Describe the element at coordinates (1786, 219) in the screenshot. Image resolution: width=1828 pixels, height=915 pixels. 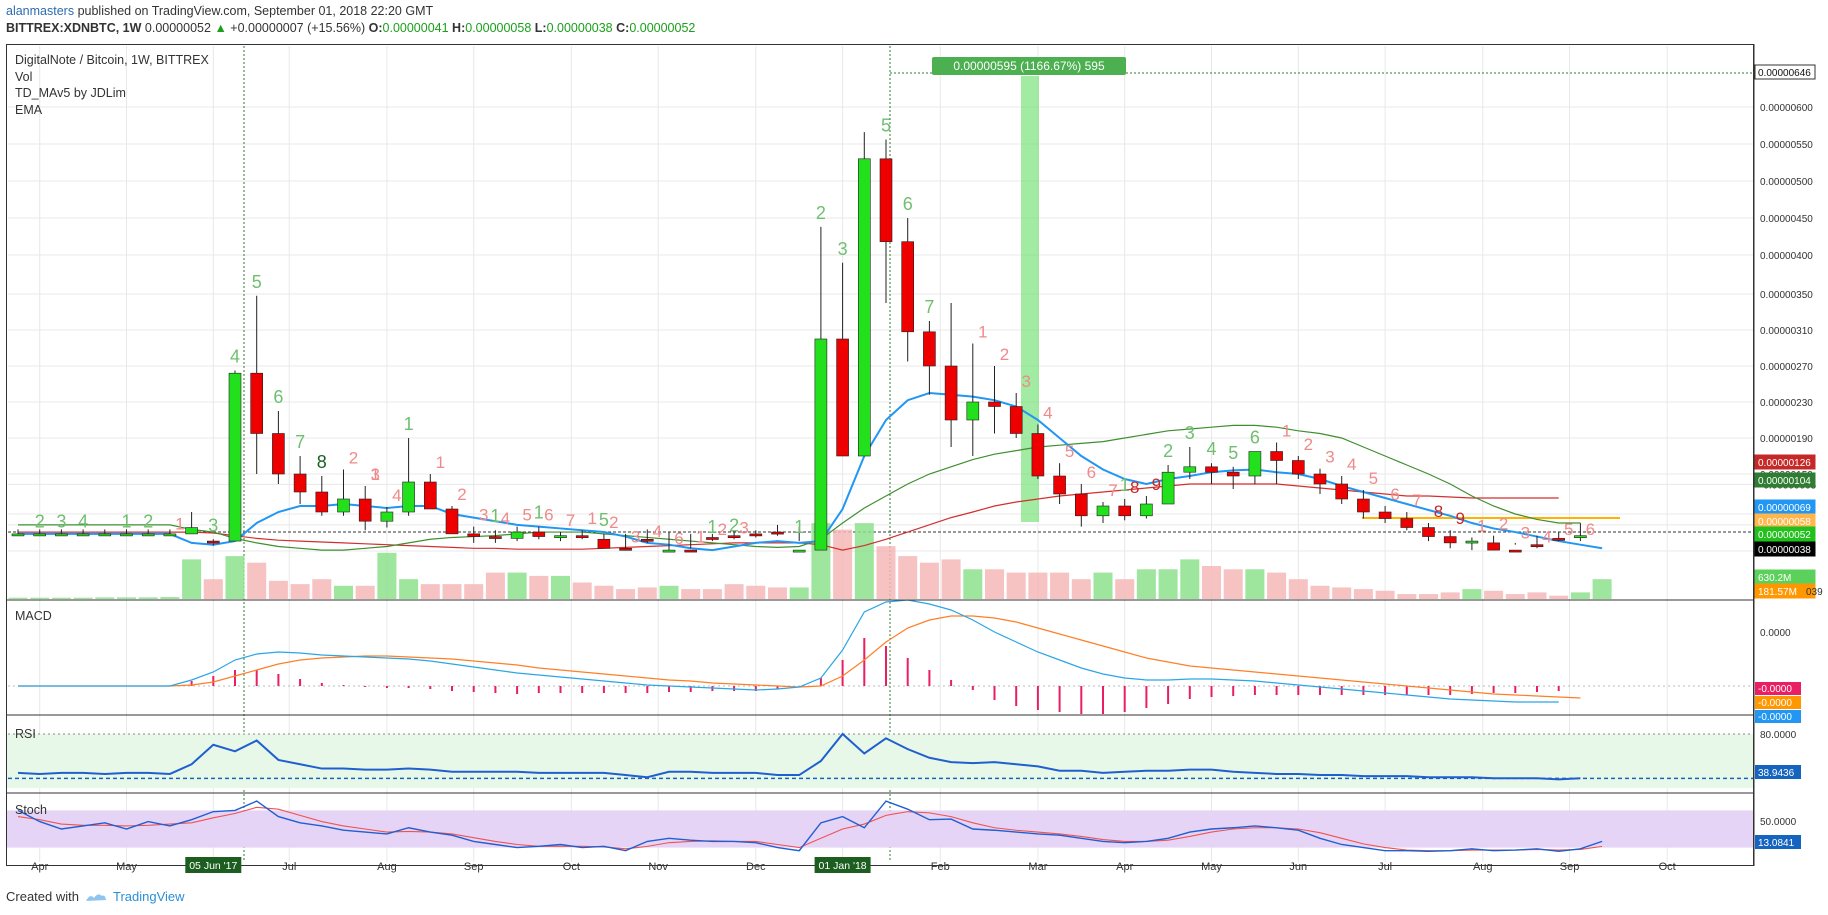
I see `price-tick-label: 0.00000450` at that location.